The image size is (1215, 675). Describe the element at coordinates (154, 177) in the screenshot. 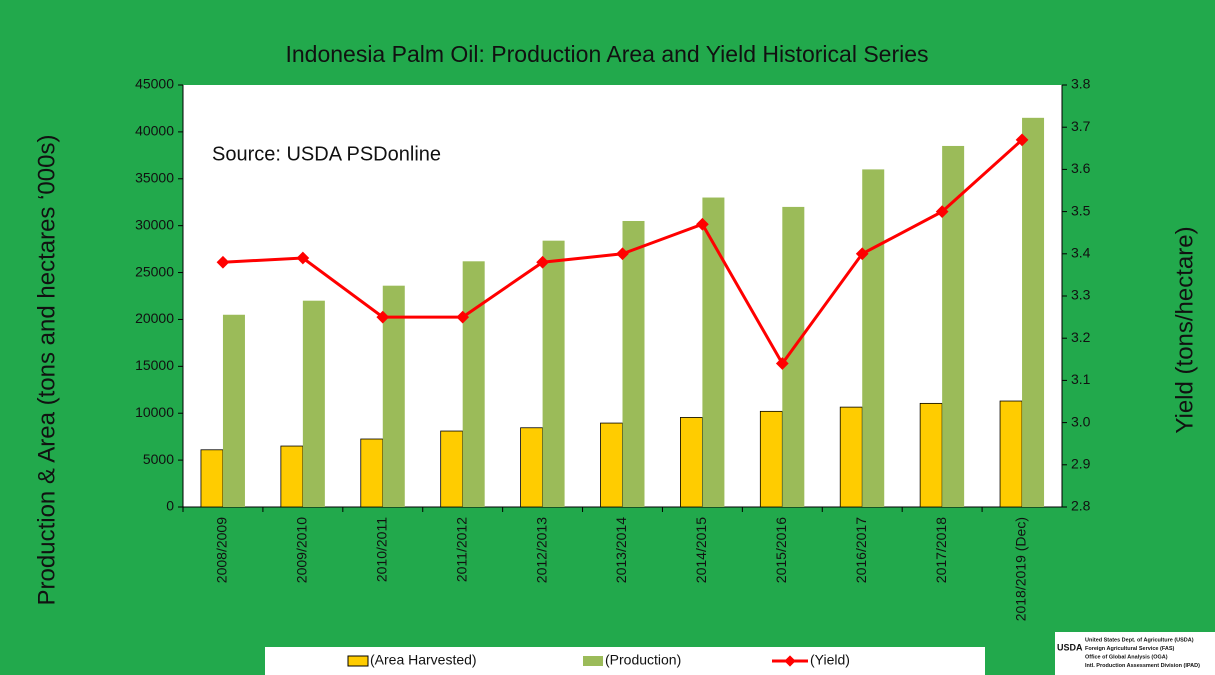

I see `y-tick-label: 35000` at that location.